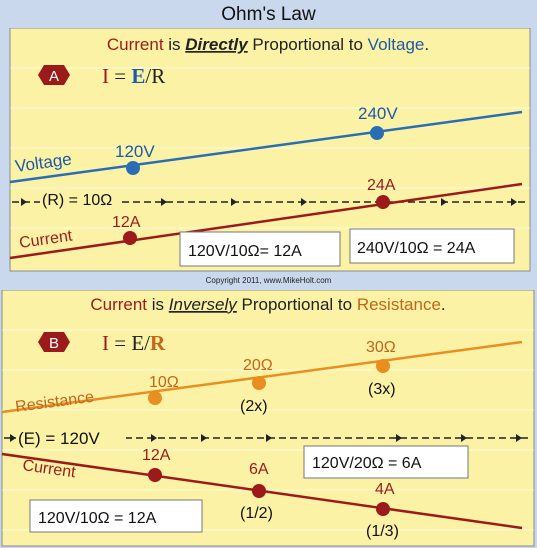 Image resolution: width=537 pixels, height=548 pixels. Describe the element at coordinates (156, 455) in the screenshot. I see `current-point-label-12a-b: 12A` at that location.